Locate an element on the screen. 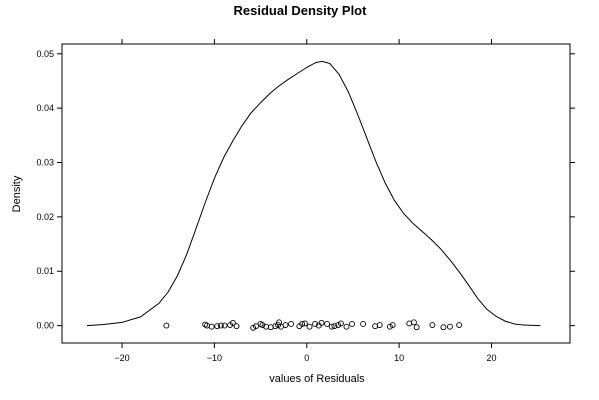 Image resolution: width=599 pixels, height=400 pixels. x-axis-label: values of Residuals is located at coordinates (317, 379).